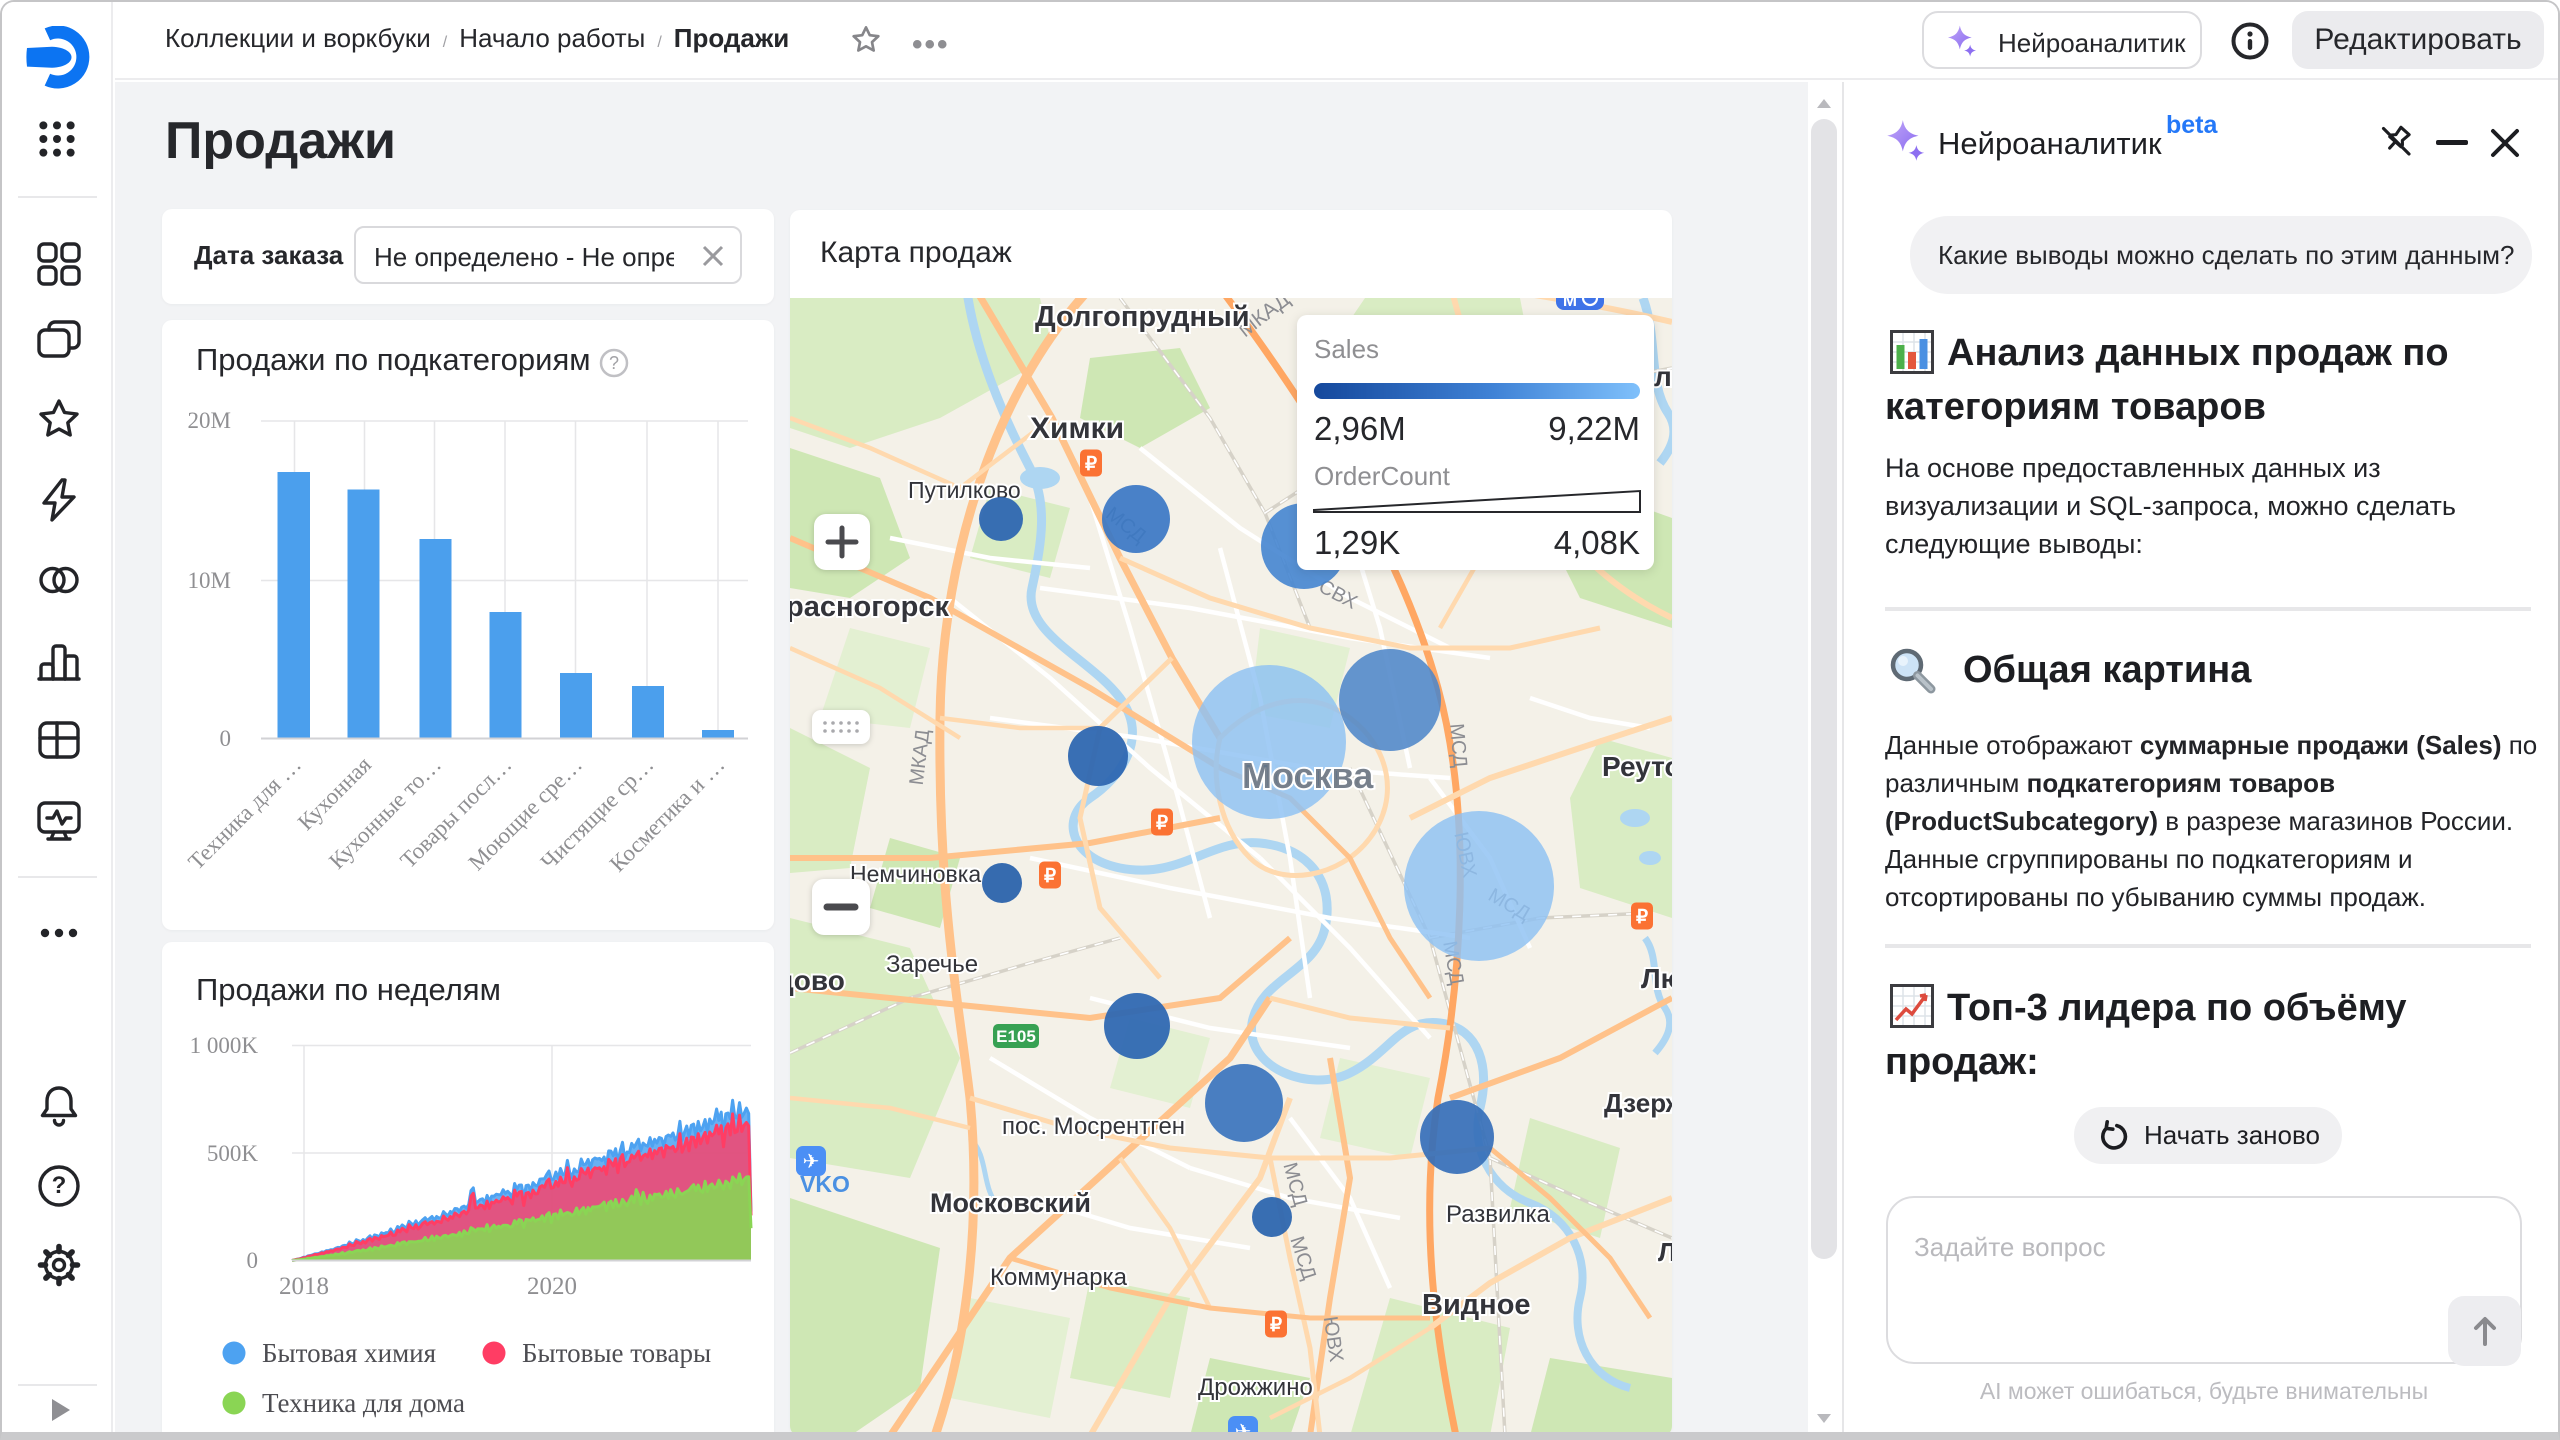  What do you see at coordinates (915, 874) in the screenshot?
I see `svg-text: Немчиновка` at bounding box center [915, 874].